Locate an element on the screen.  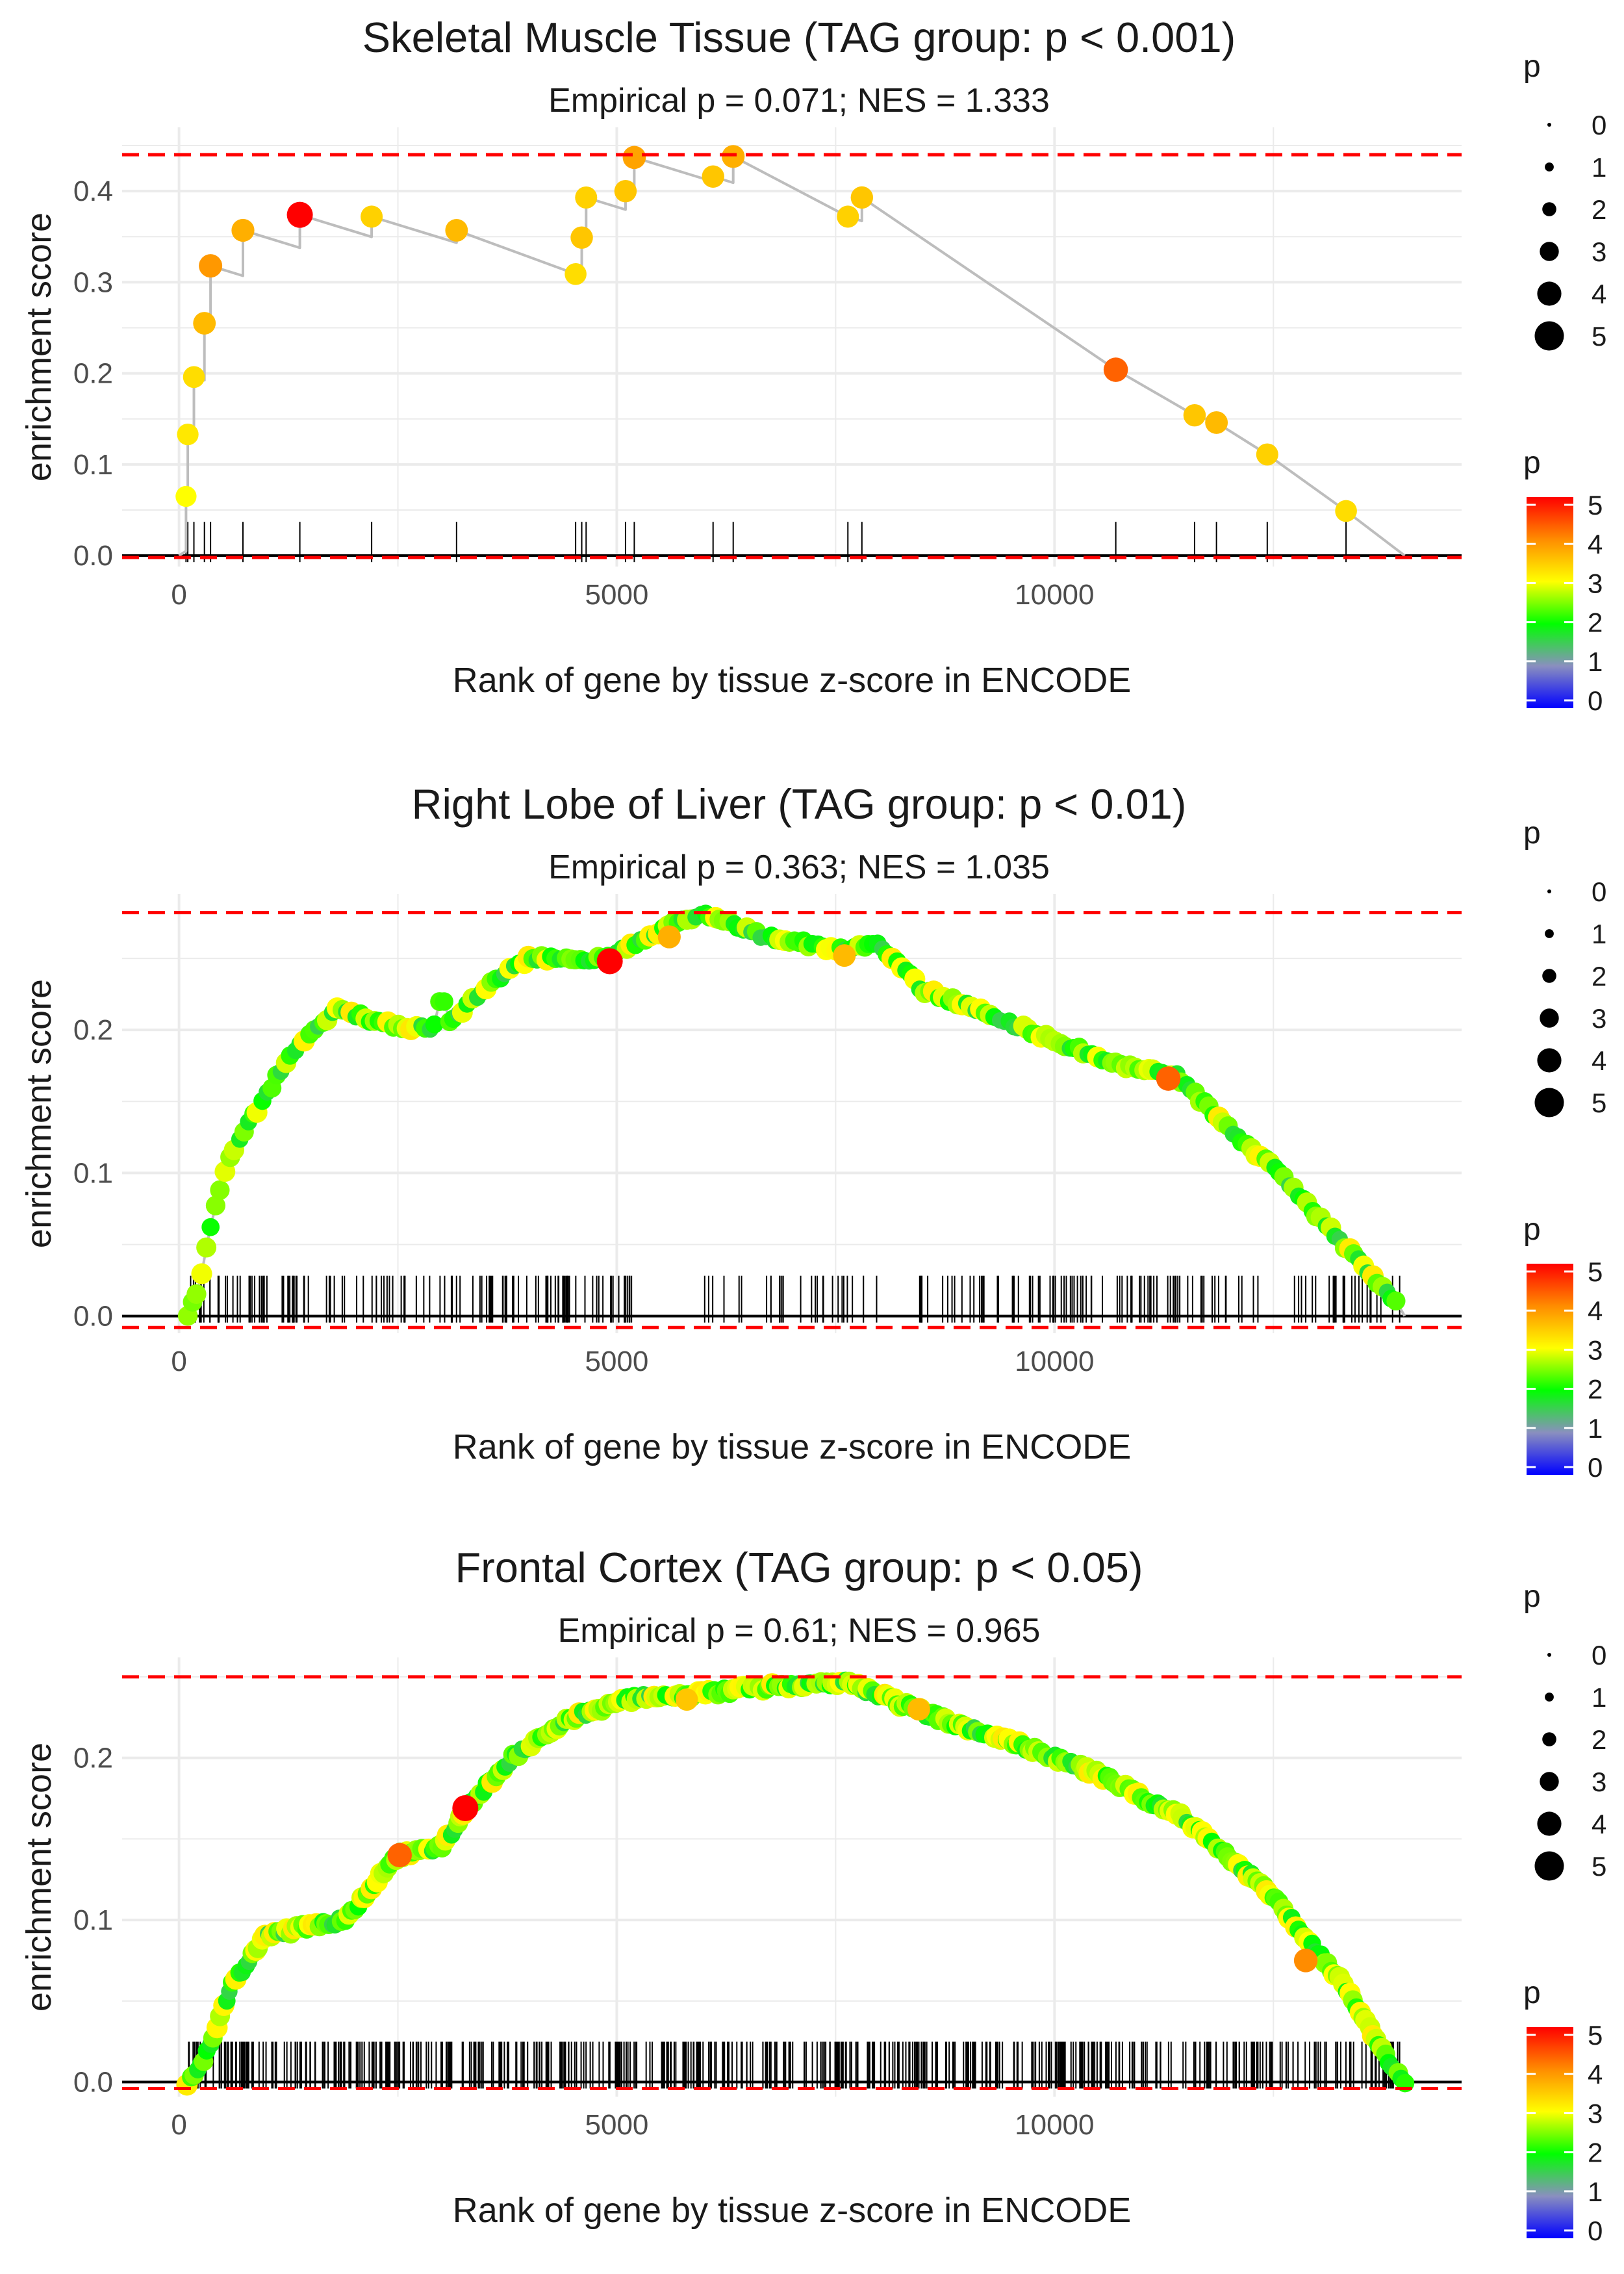
x-axis-label: Rank of gene by tissue z-score in ENCODE is located at coordinates (792, 1446).